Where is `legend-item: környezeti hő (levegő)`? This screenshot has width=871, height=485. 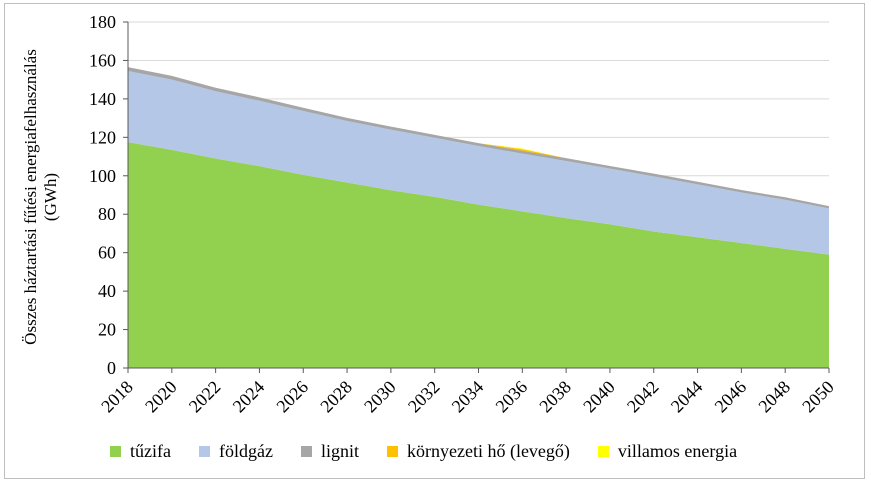 legend-item: környezeti hő (levegő) is located at coordinates (478, 451).